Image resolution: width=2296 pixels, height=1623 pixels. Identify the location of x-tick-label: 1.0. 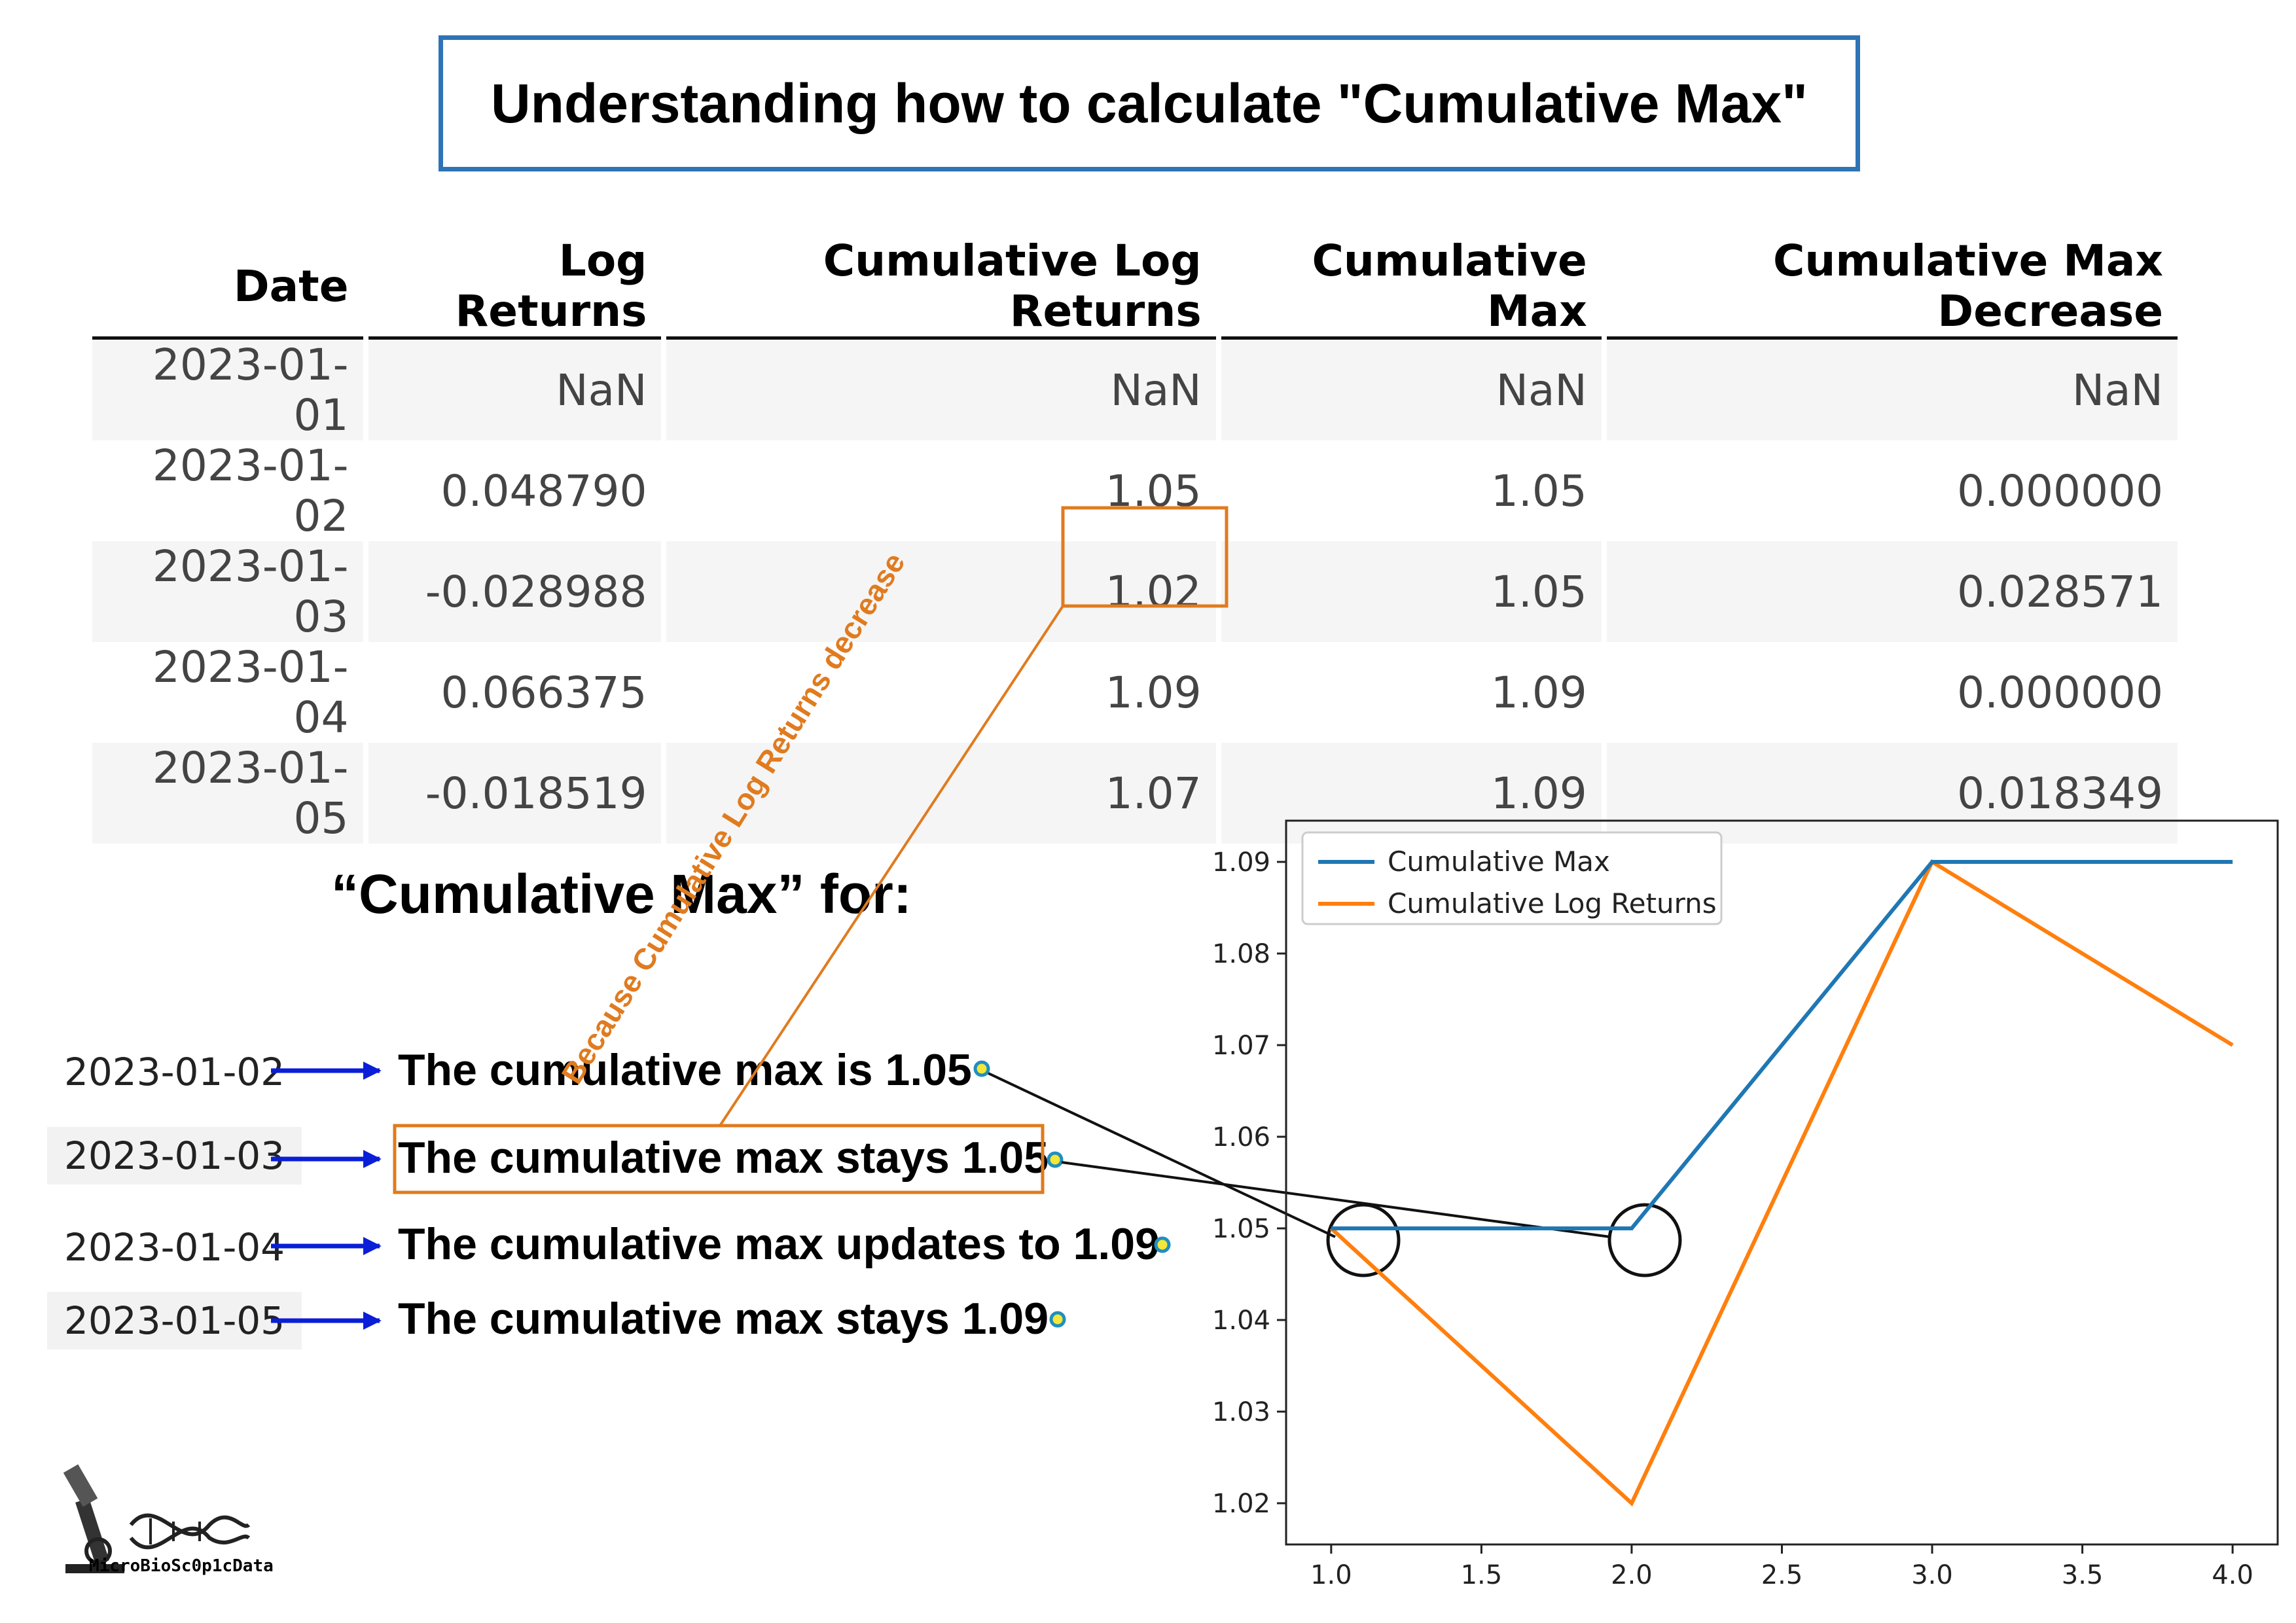
(1331, 1575).